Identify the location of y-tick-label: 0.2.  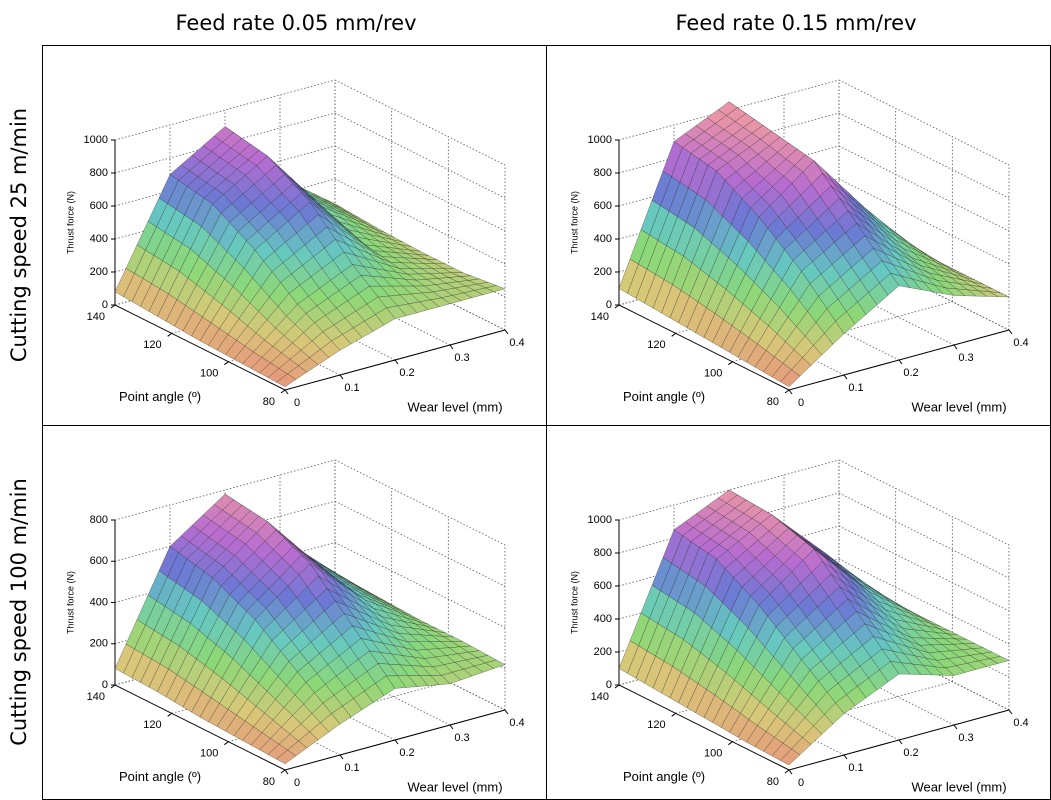
(910, 753).